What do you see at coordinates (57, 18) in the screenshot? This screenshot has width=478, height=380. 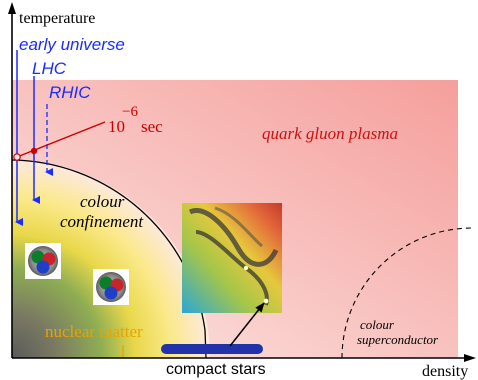 I see `y-axis-label: temperature` at bounding box center [57, 18].